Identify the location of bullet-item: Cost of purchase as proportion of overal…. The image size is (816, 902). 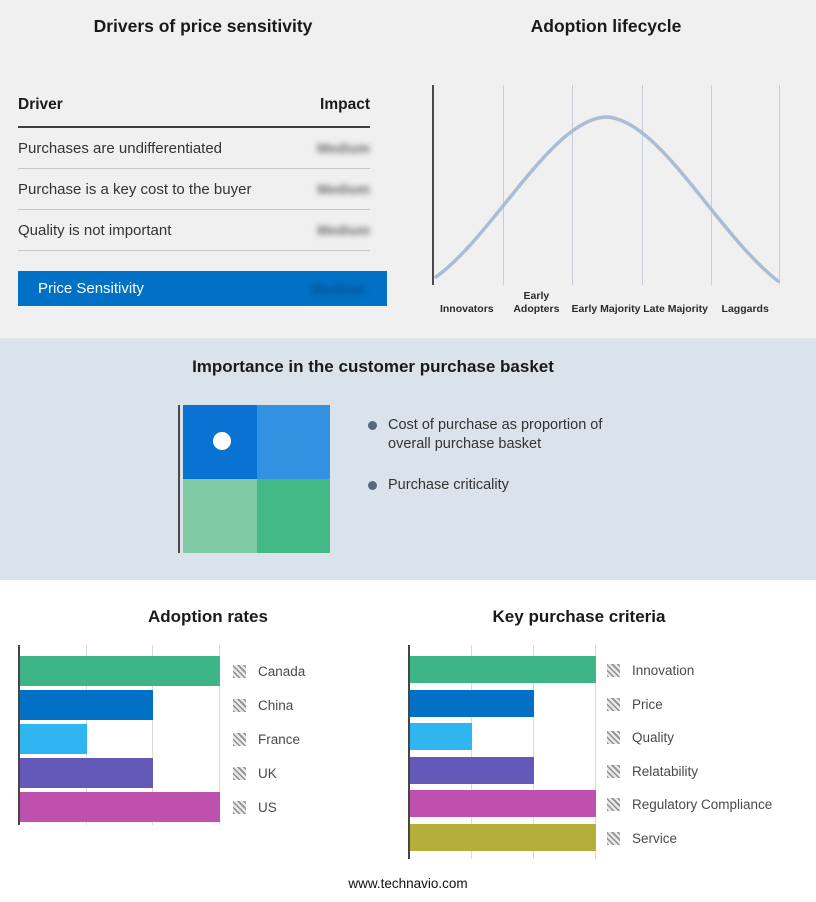
(513, 435).